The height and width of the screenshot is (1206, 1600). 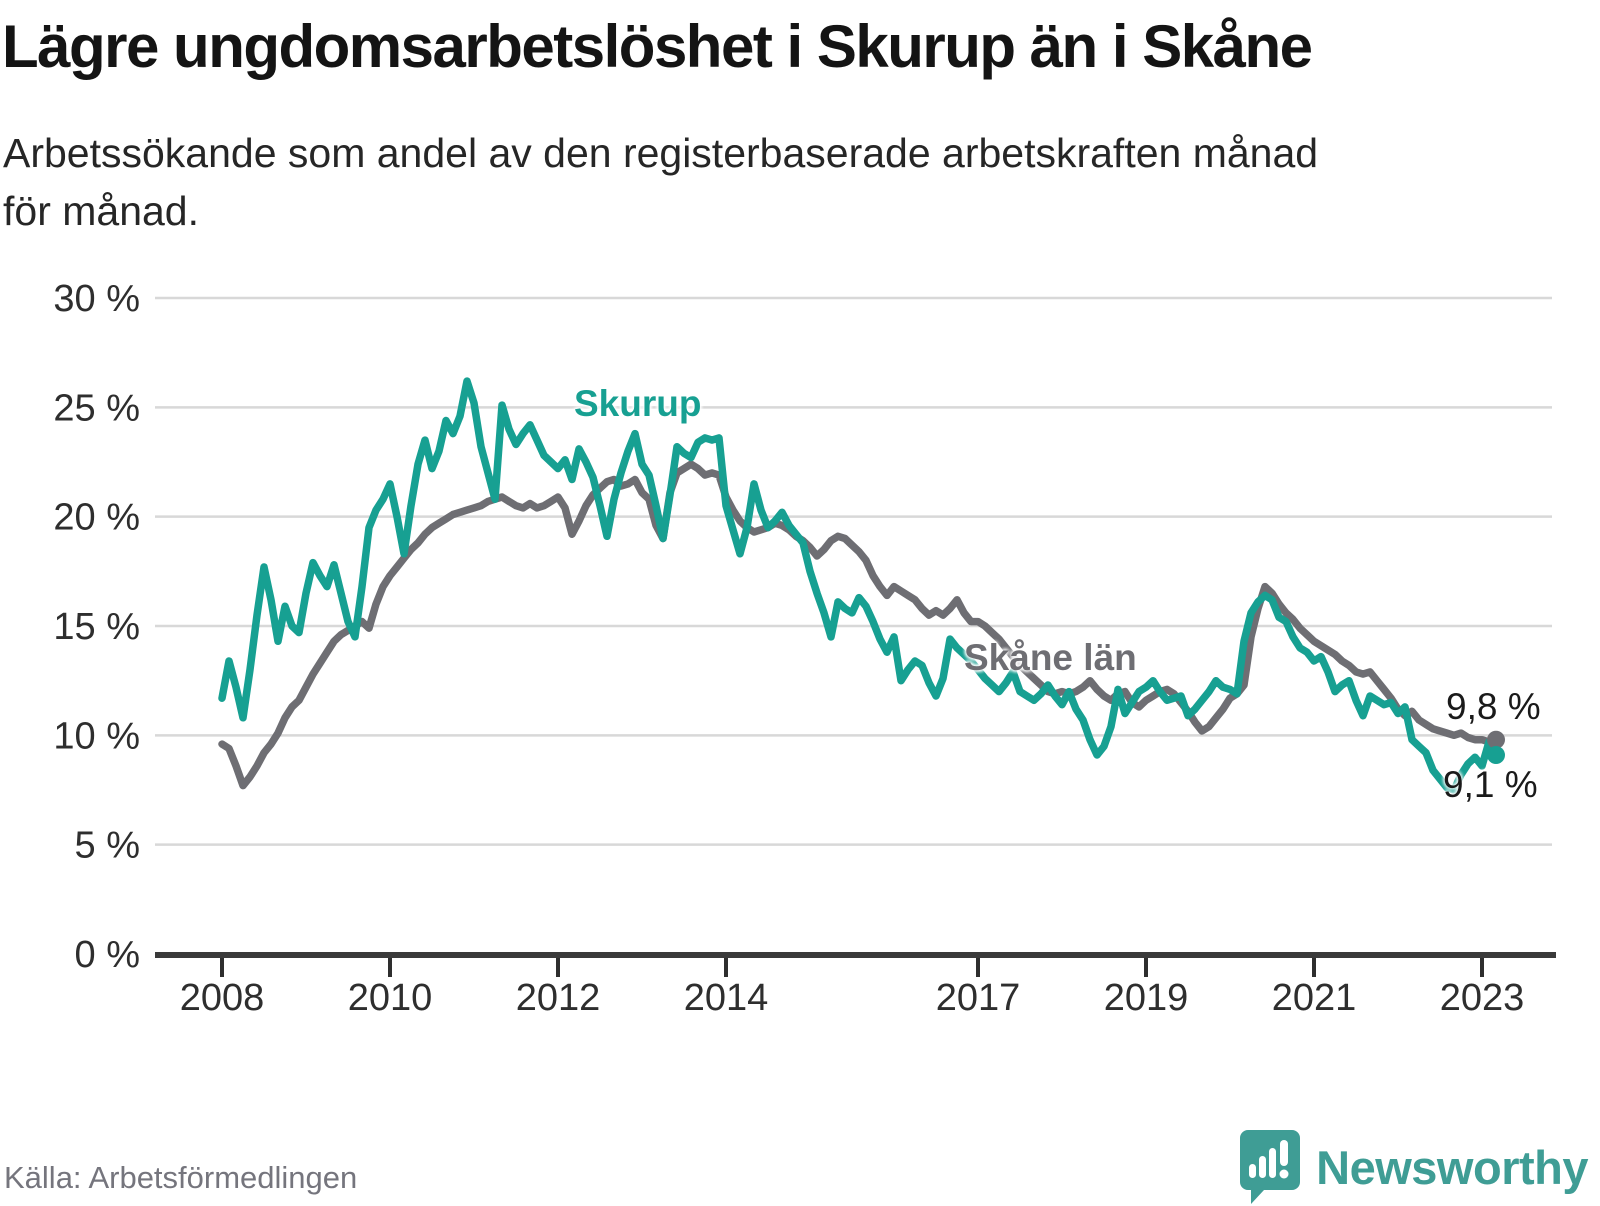 What do you see at coordinates (1493, 706) in the screenshot?
I see `end-value-label-skane-lan: 9,8 %` at bounding box center [1493, 706].